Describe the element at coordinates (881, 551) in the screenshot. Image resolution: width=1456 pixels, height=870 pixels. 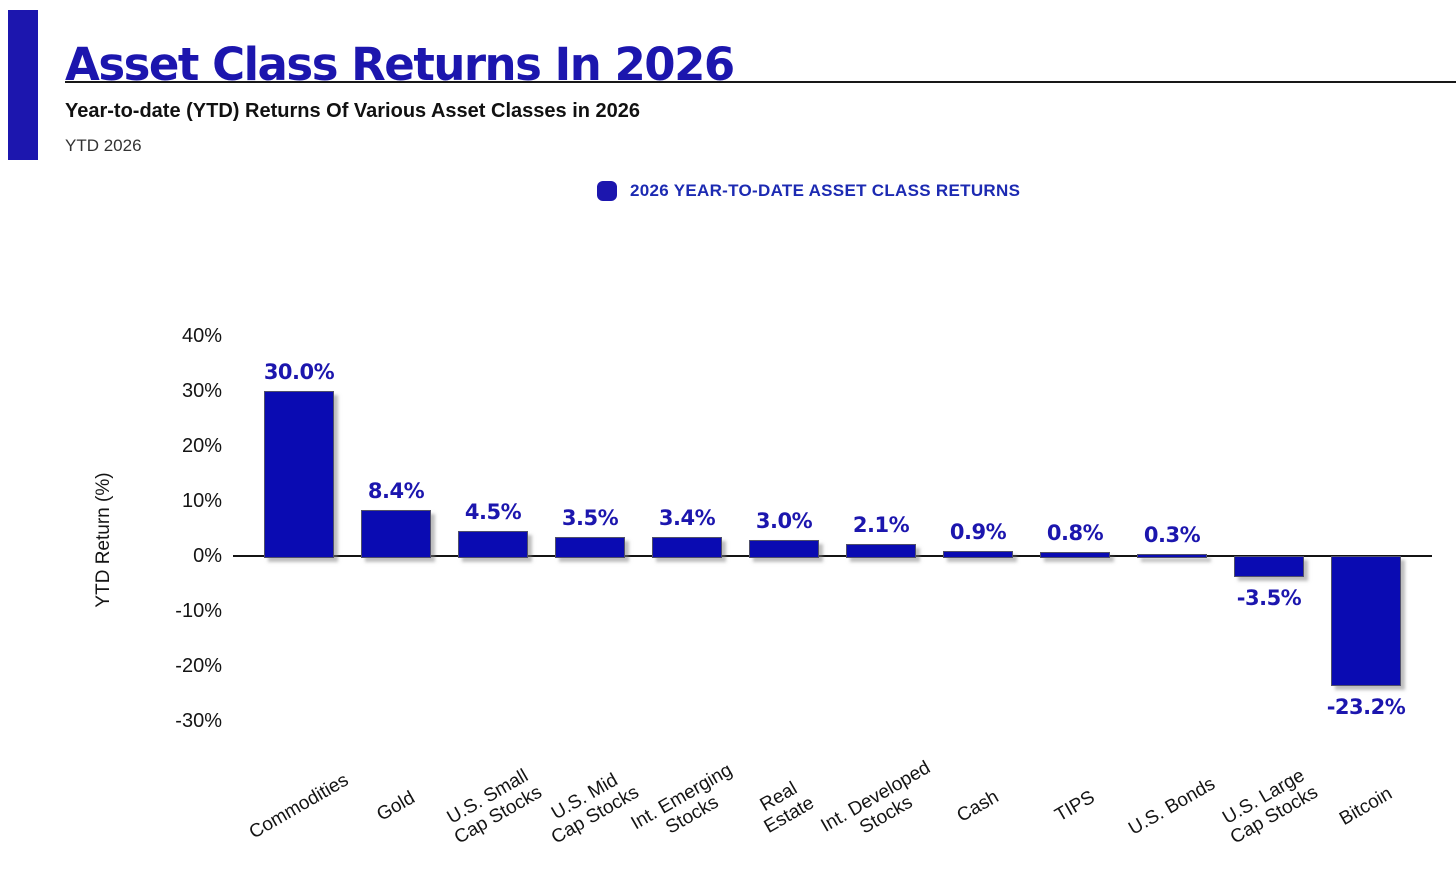
I see `bar-int-developed-stocks` at that location.